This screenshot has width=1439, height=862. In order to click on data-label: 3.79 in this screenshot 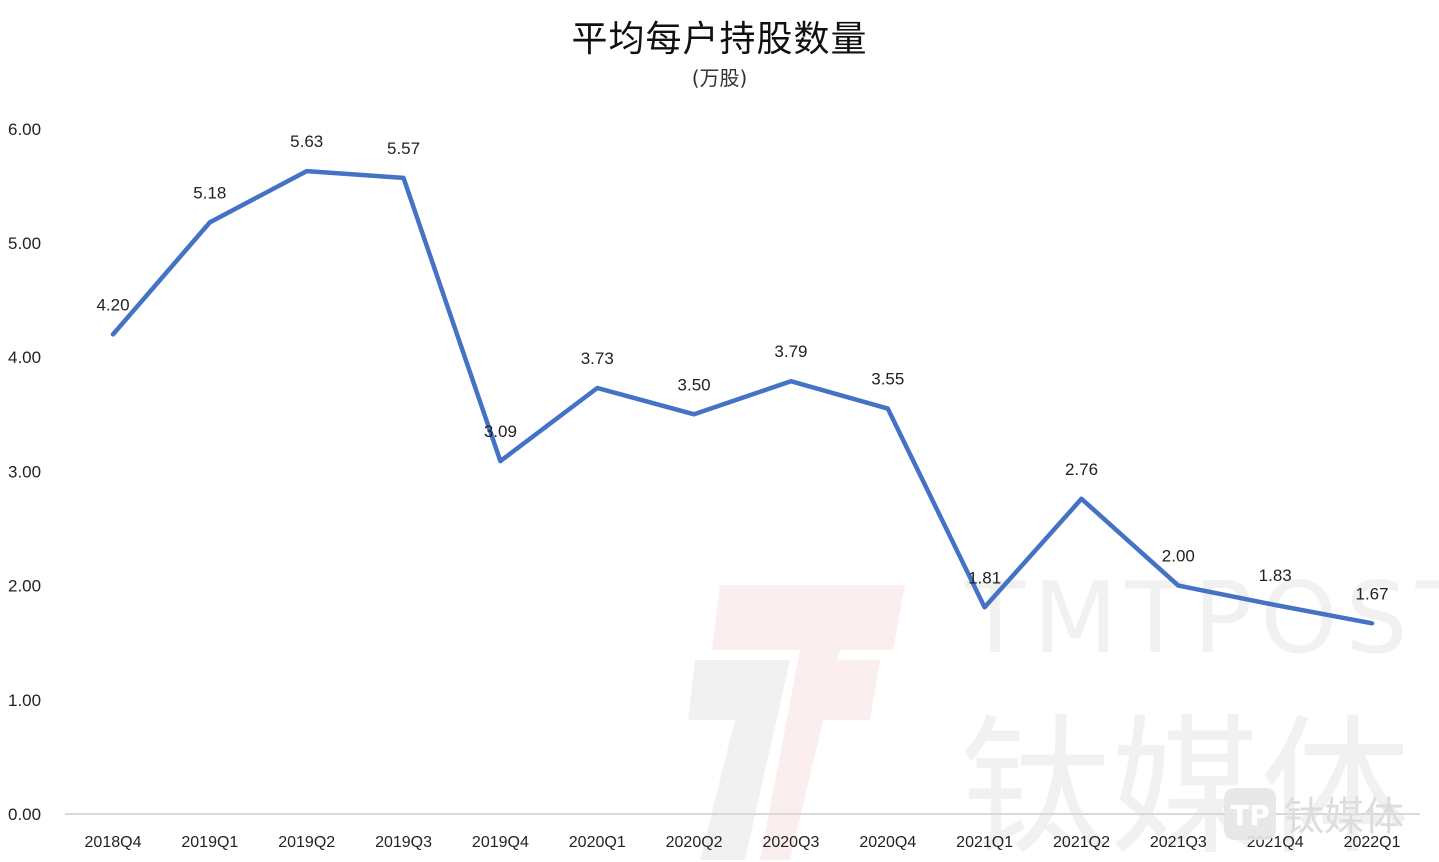, I will do `click(790, 351)`.